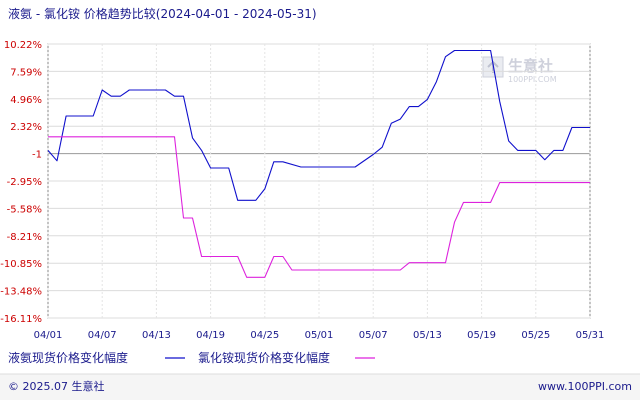 The width and height of the screenshot is (640, 400). What do you see at coordinates (427, 335) in the screenshot?
I see `x-tick-label: 05/13` at bounding box center [427, 335].